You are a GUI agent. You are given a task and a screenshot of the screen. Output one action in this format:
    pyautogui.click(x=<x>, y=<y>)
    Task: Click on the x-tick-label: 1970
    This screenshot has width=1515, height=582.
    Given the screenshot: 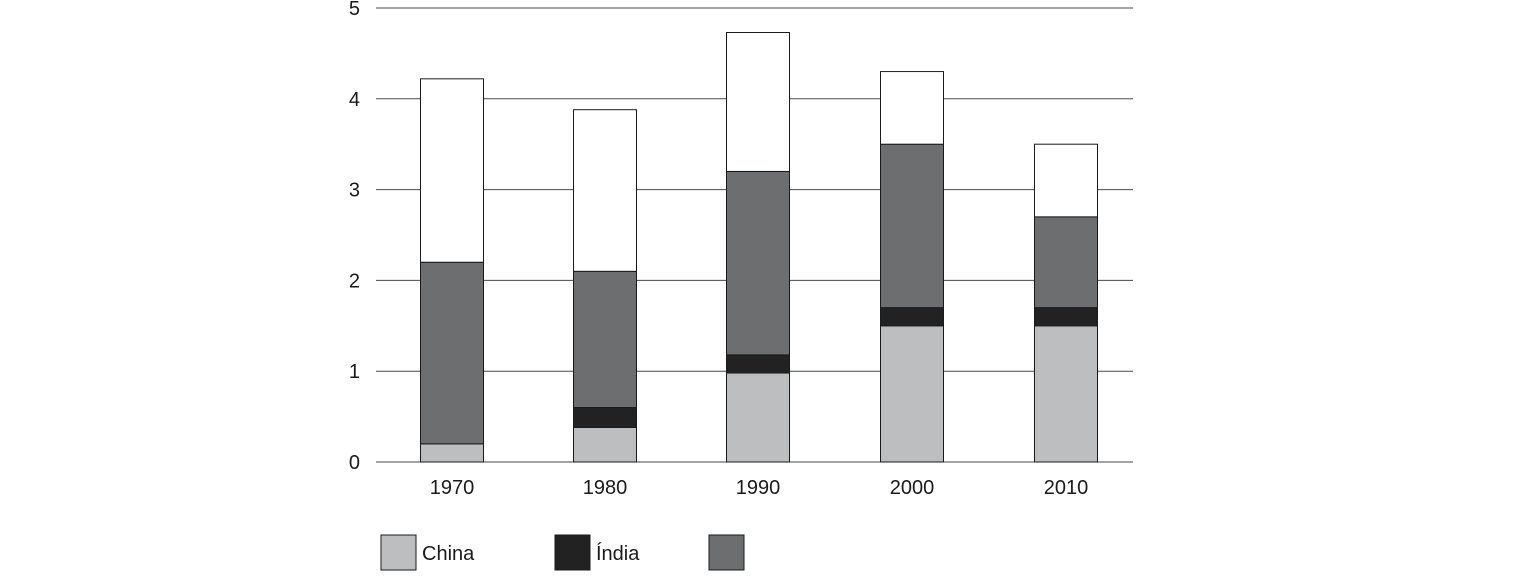 What is the action you would take?
    pyautogui.click(x=452, y=488)
    